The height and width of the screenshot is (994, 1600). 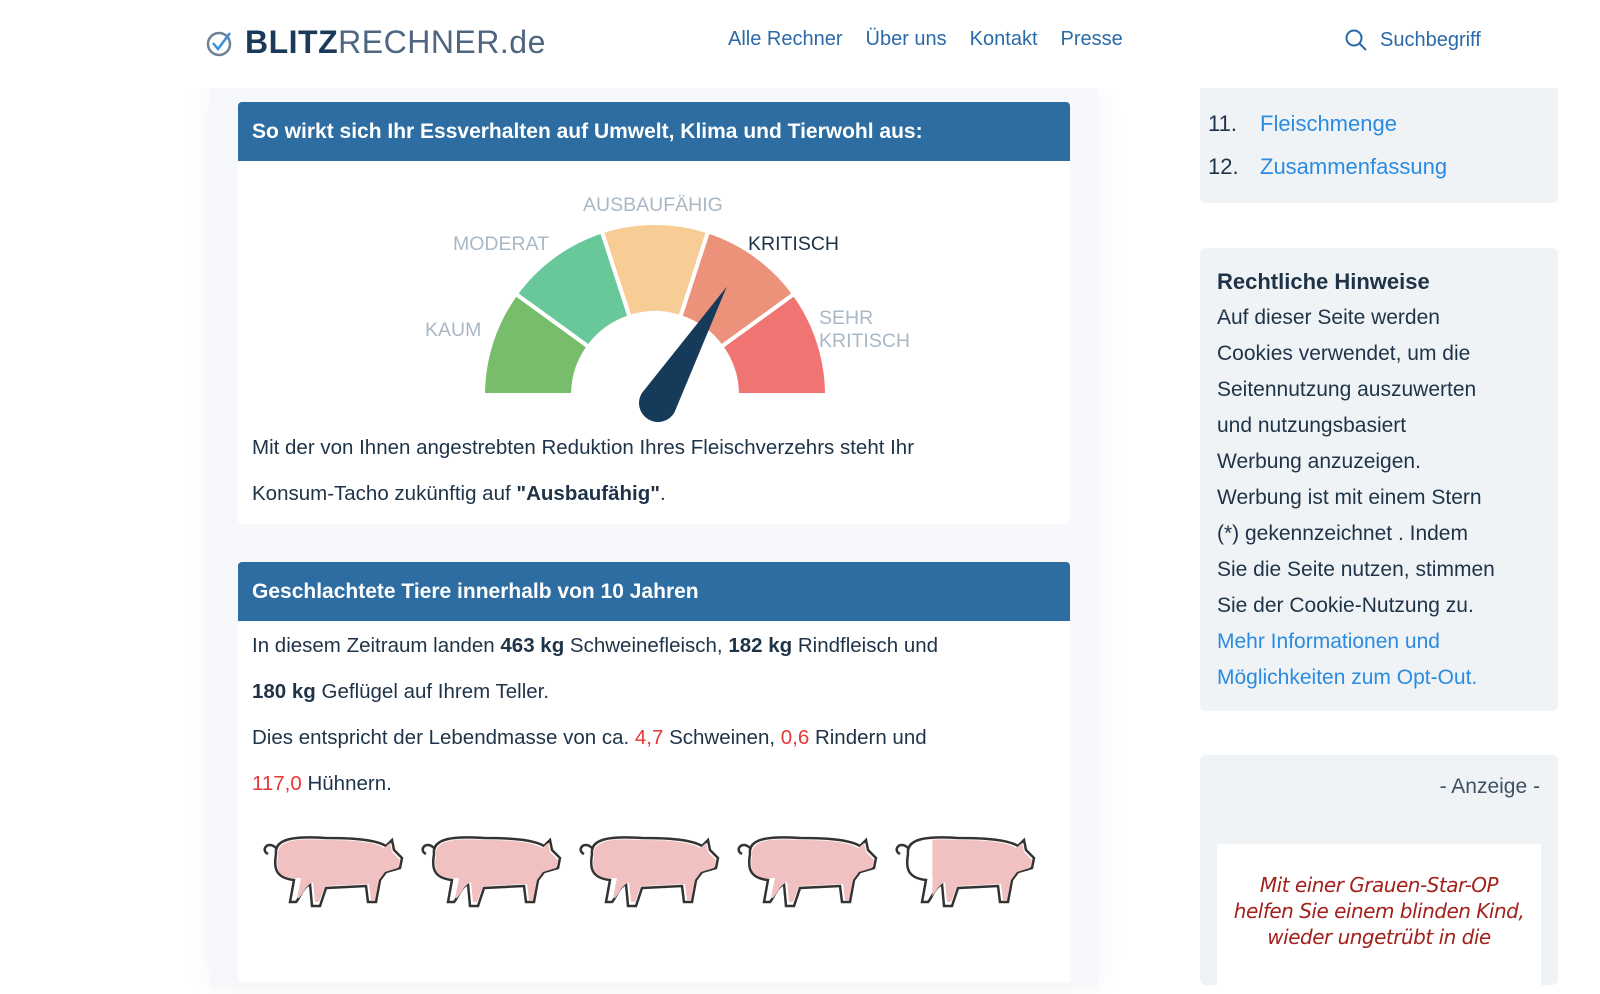 What do you see at coordinates (722, 737) in the screenshot?
I see `text: Schweinen,` at bounding box center [722, 737].